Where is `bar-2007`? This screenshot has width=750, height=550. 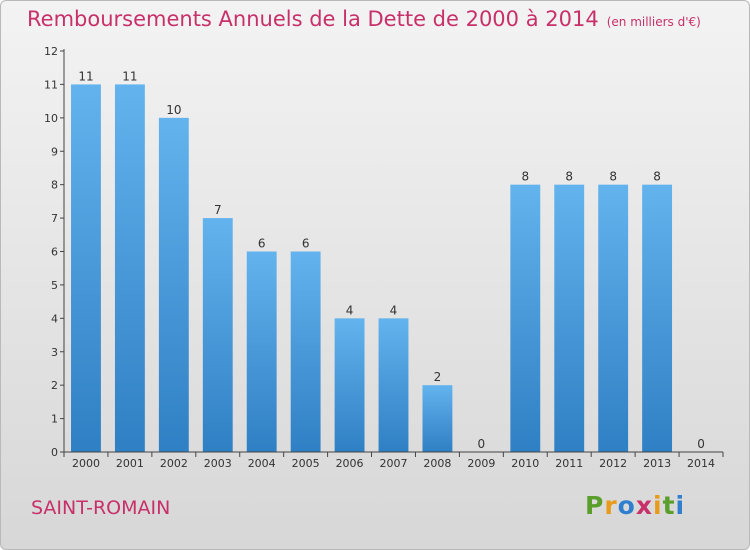
bar-2007 is located at coordinates (393, 385).